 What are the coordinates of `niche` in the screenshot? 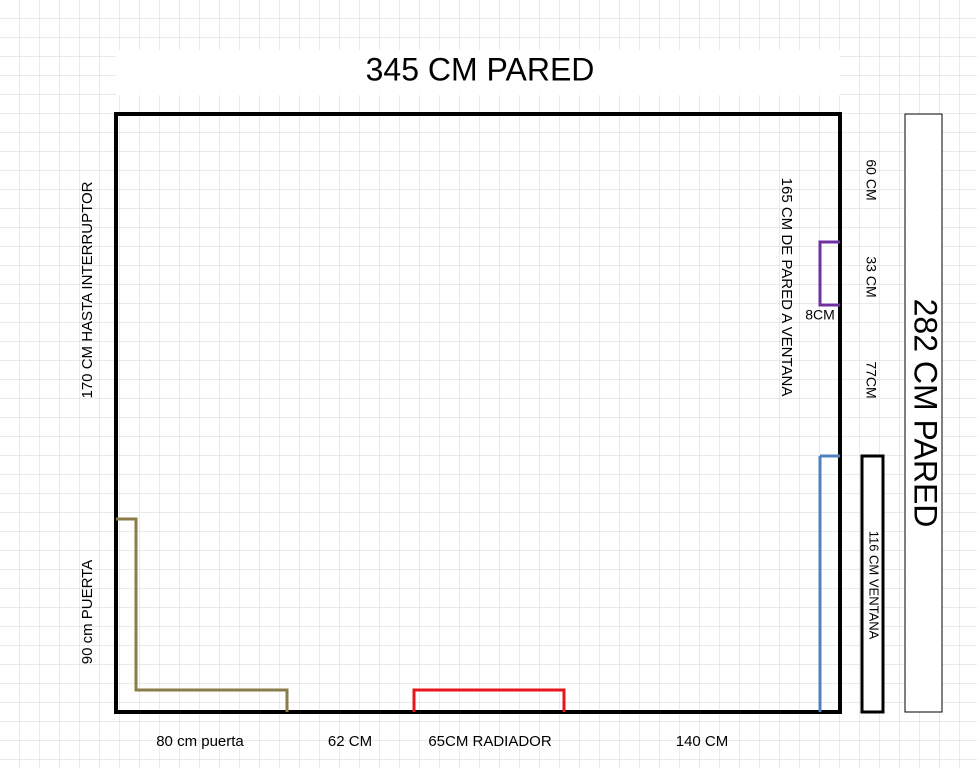 It's located at (829, 273).